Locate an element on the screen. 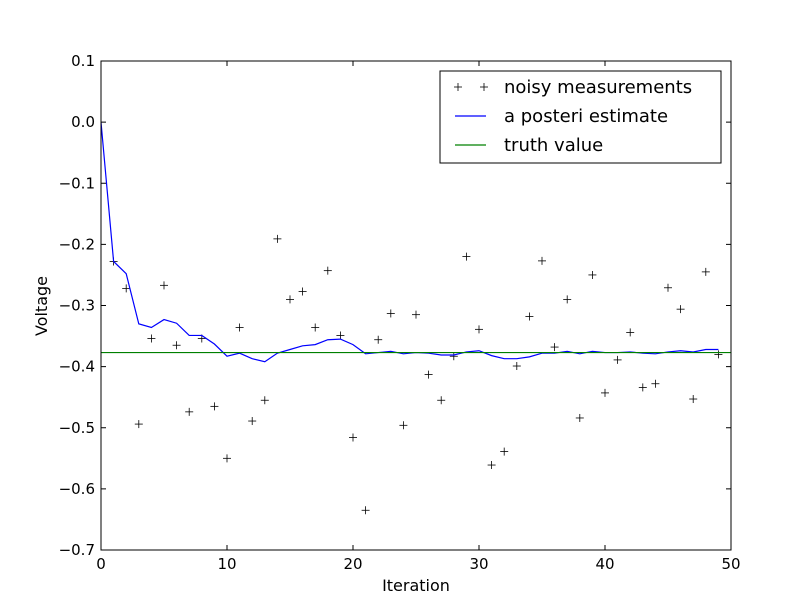  legend-entry: a posteri estimate is located at coordinates (561, 116).